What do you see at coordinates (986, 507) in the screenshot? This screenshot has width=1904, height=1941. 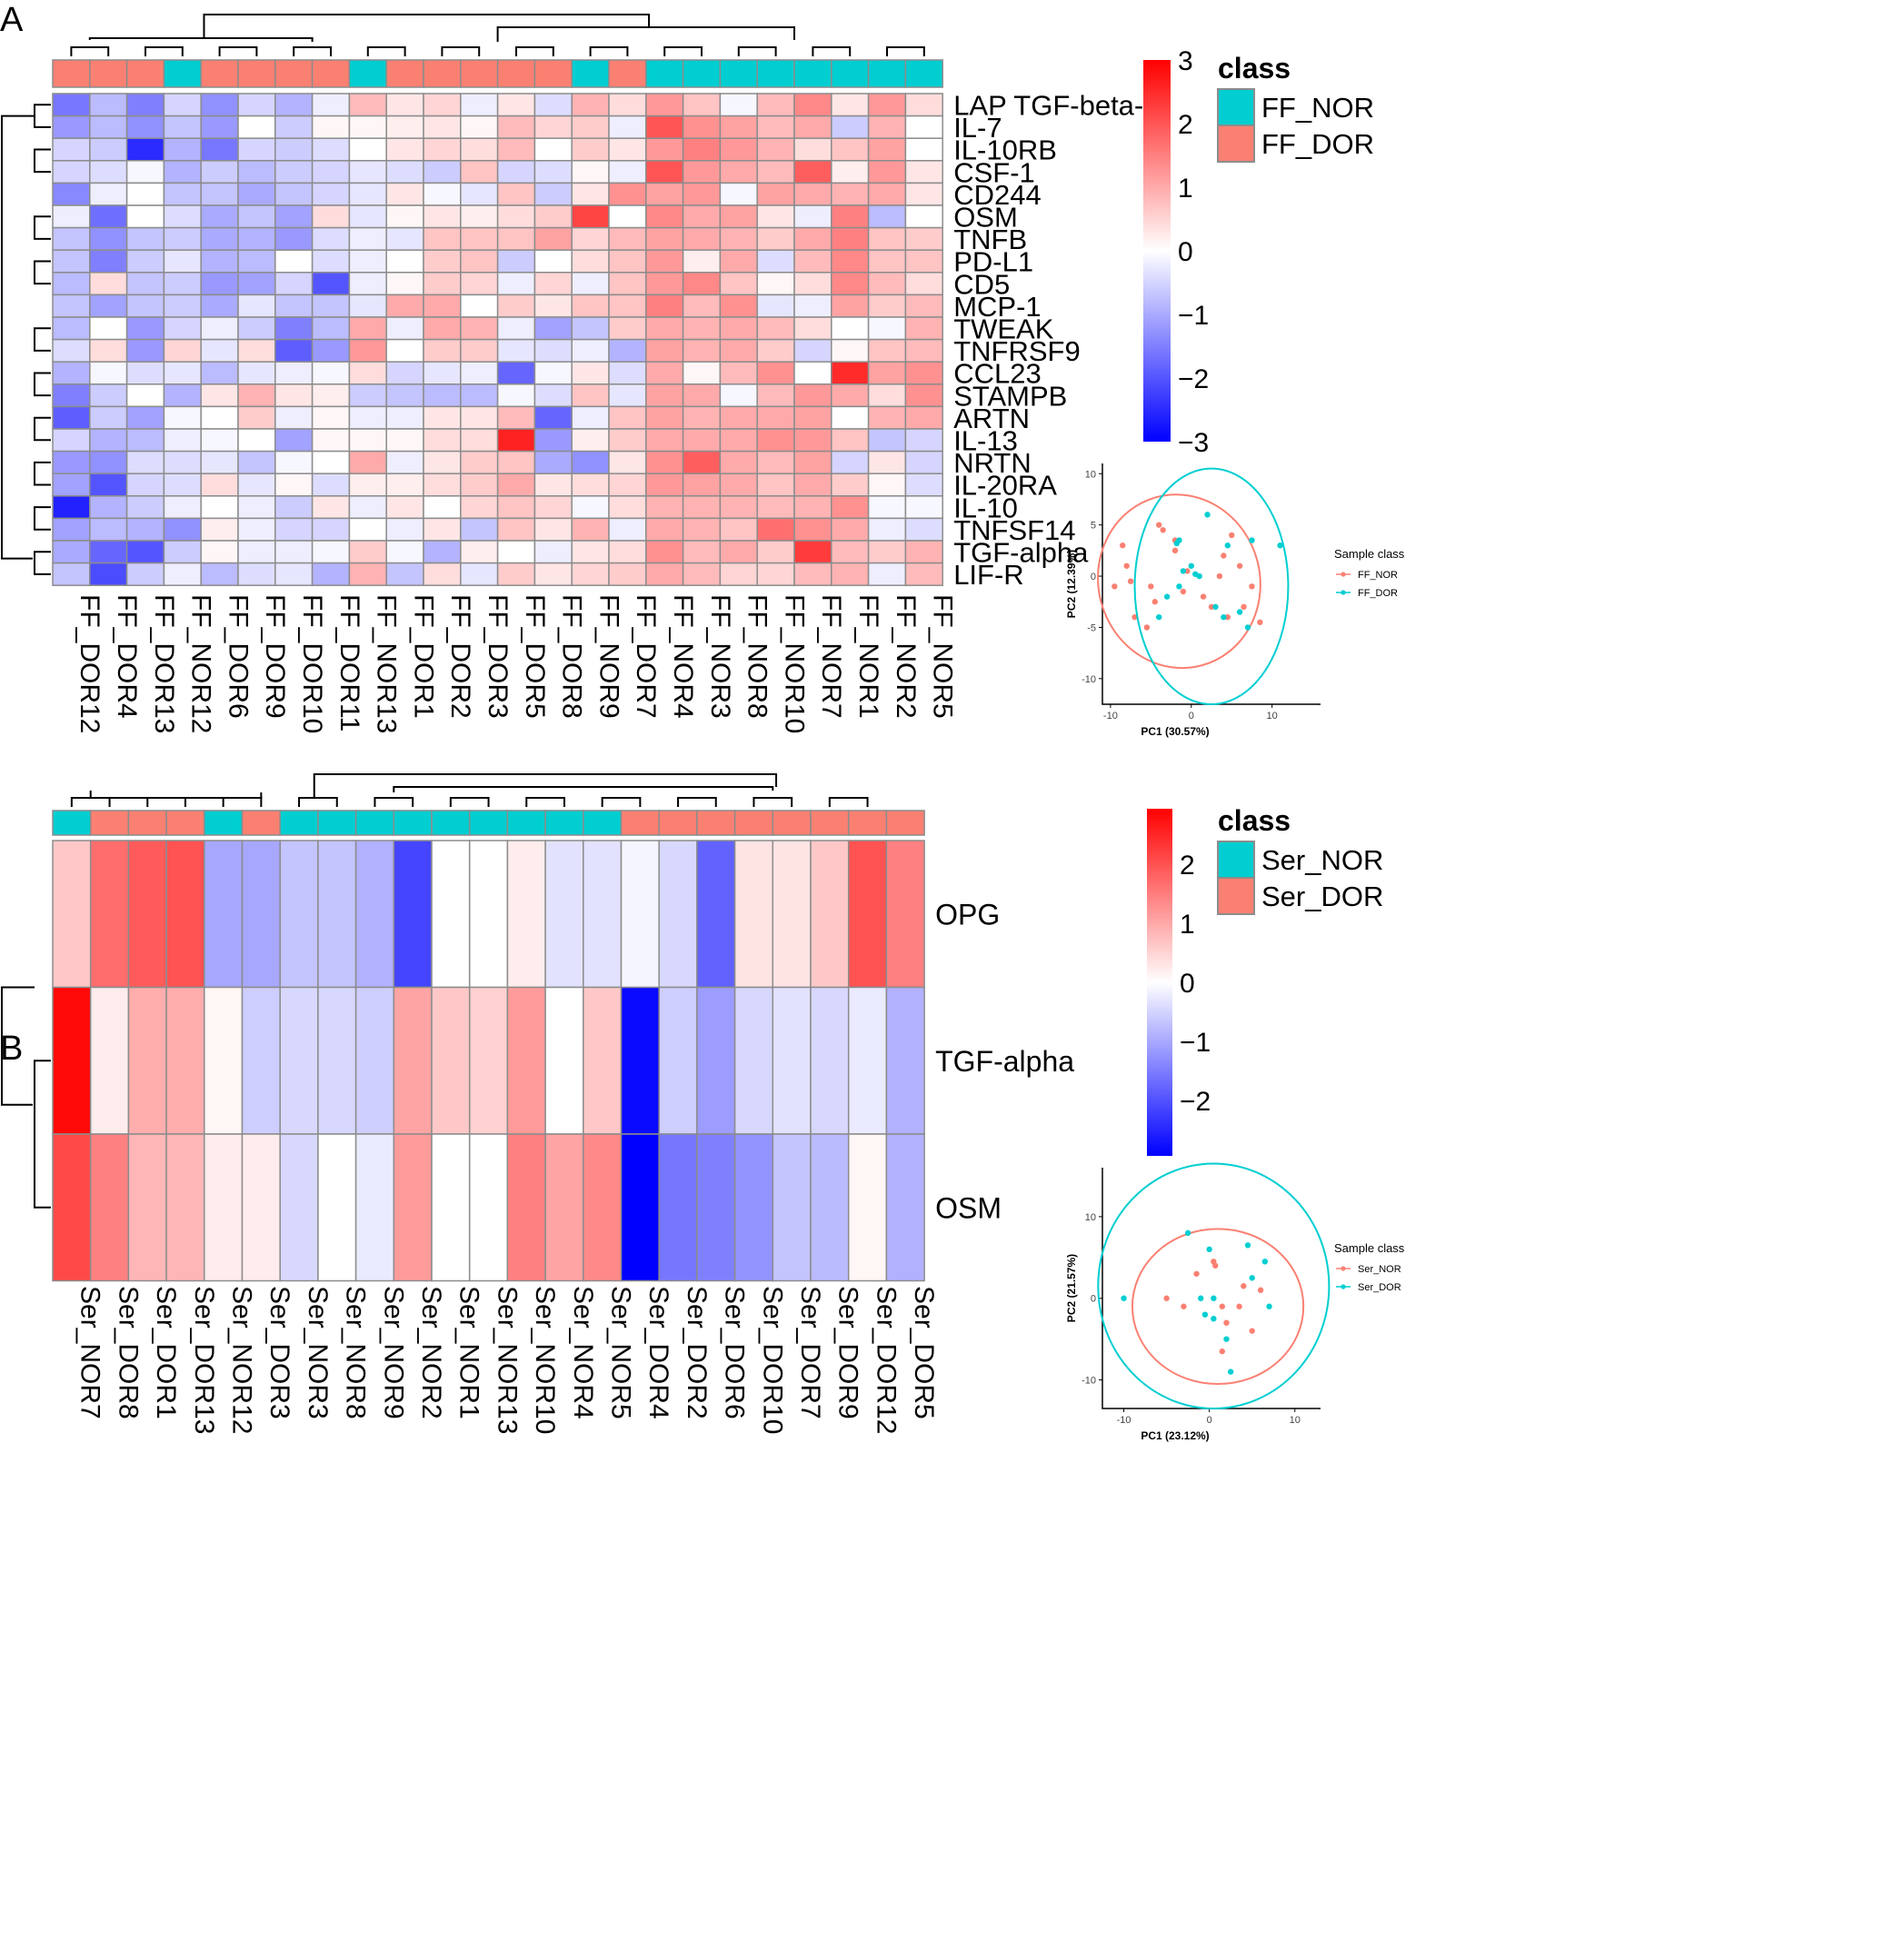 I see `row-label: IL-10` at bounding box center [986, 507].